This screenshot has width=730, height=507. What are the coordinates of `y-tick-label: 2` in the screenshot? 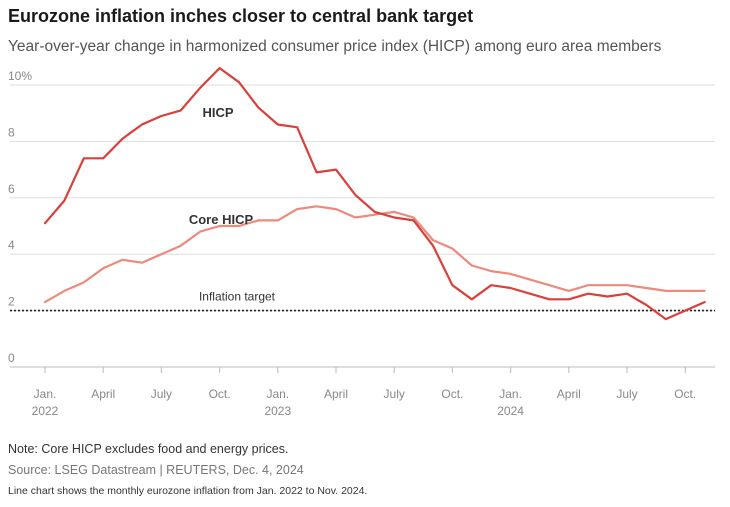 It's located at (11, 302).